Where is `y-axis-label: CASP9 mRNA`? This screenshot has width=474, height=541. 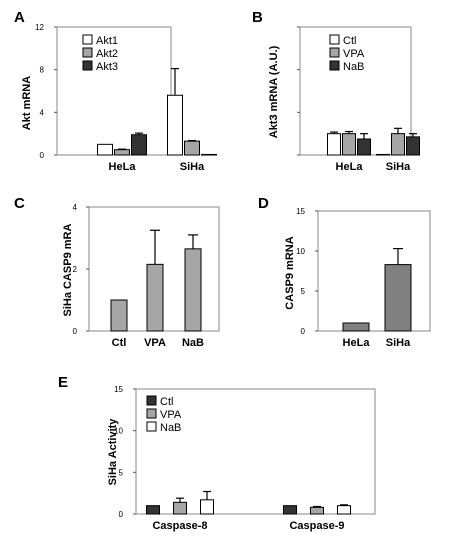
y-axis-label: CASP9 mRNA is located at coordinates (290, 272).